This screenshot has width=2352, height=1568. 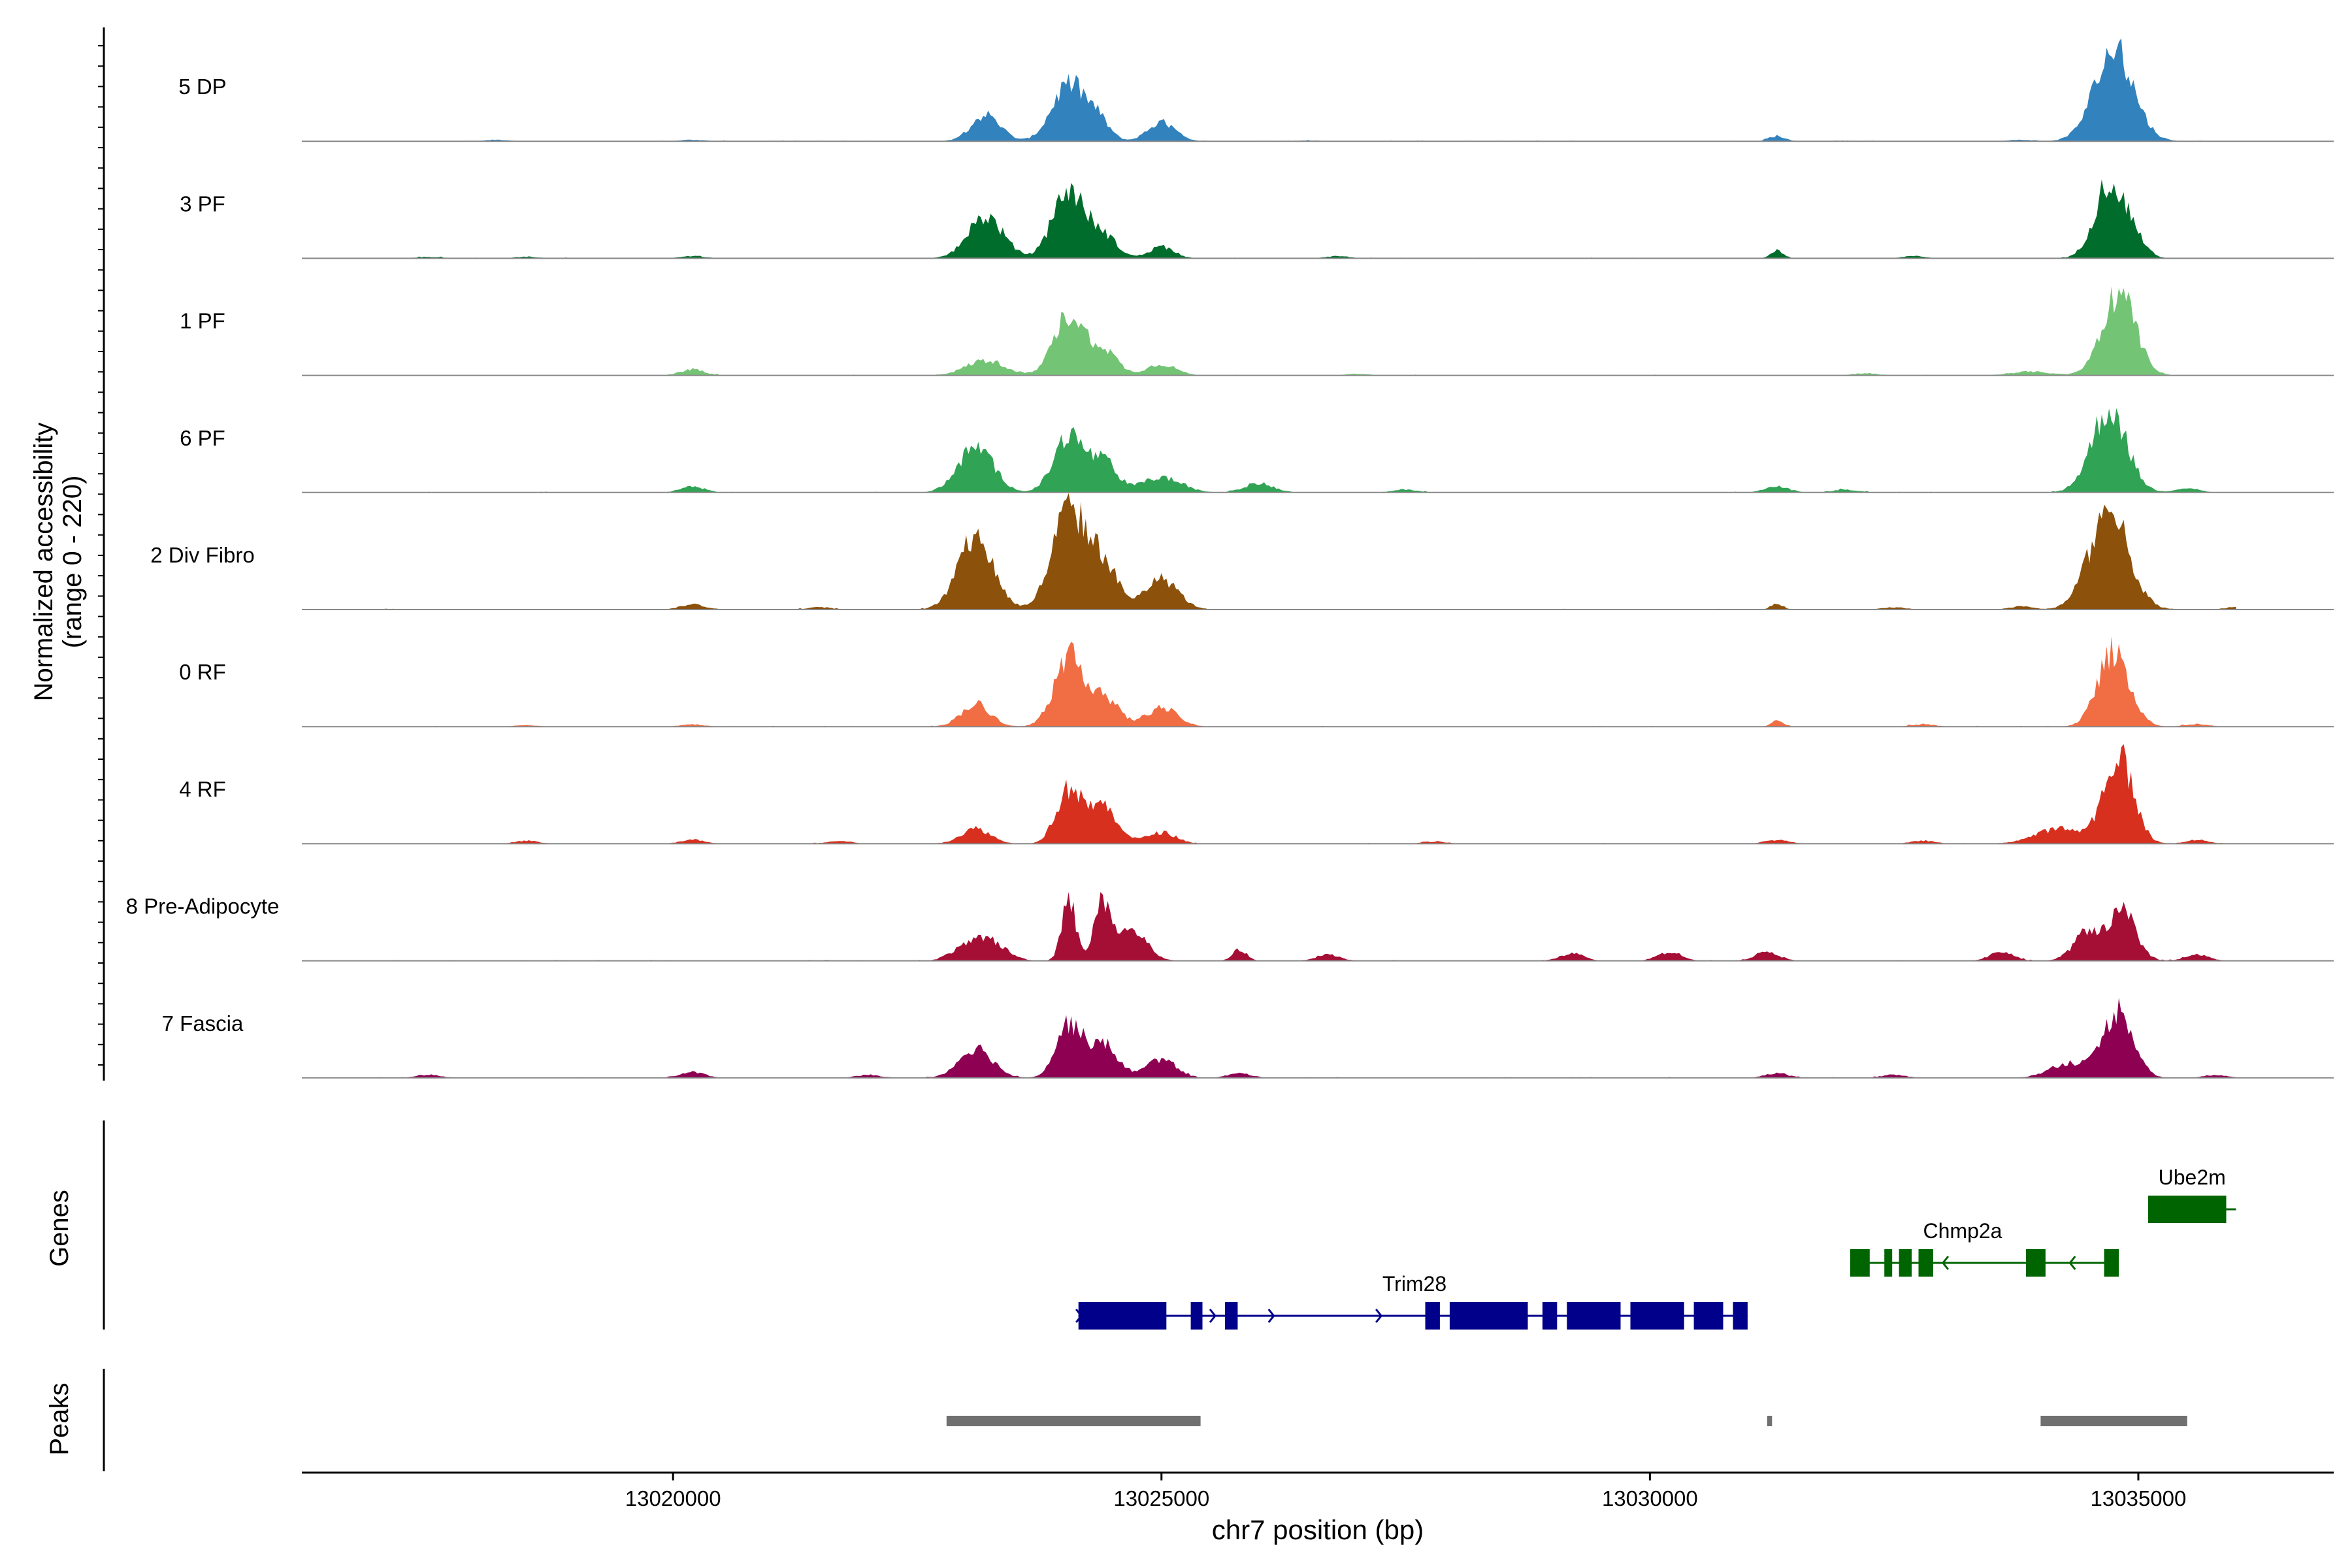 What do you see at coordinates (72, 562) in the screenshot?
I see `y-axis-label-line2: (range 0 - 220)` at bounding box center [72, 562].